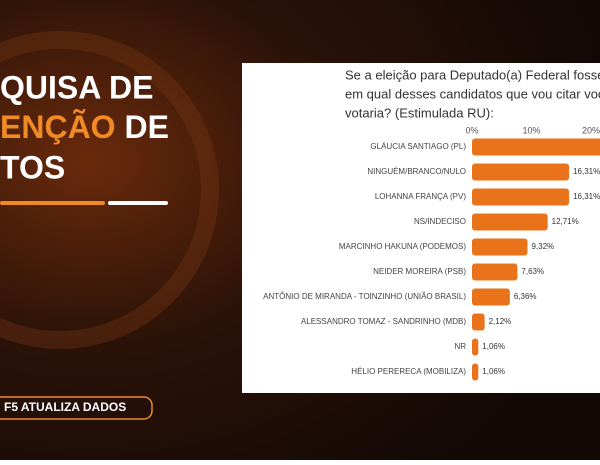 This screenshot has height=465, width=600. What do you see at coordinates (532, 271) in the screenshot?
I see `value-label: 7,63%` at bounding box center [532, 271].